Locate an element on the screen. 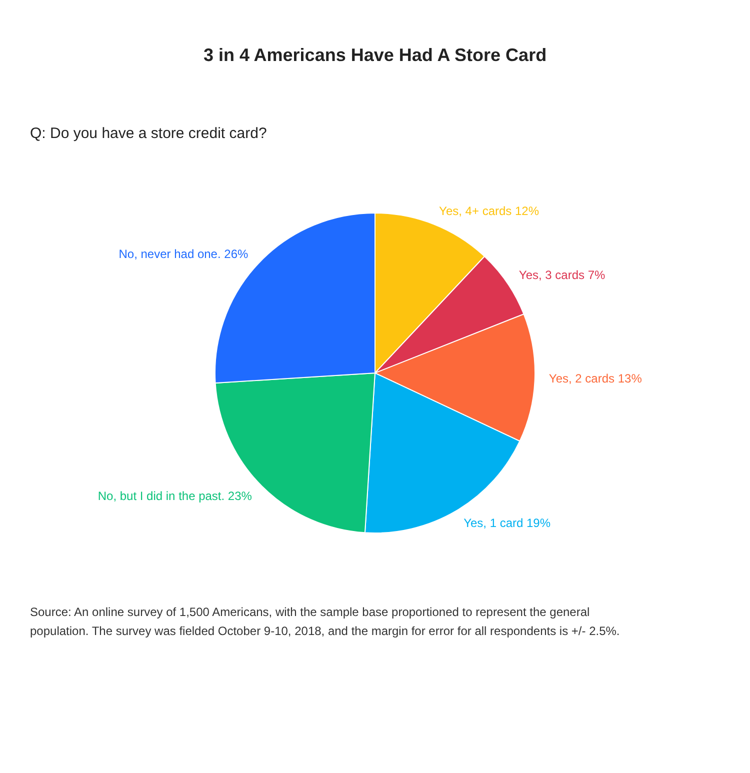 This screenshot has width=750, height=773. chart-title: 3 in 4 Americans Have Had A Store Card is located at coordinates (375, 55).